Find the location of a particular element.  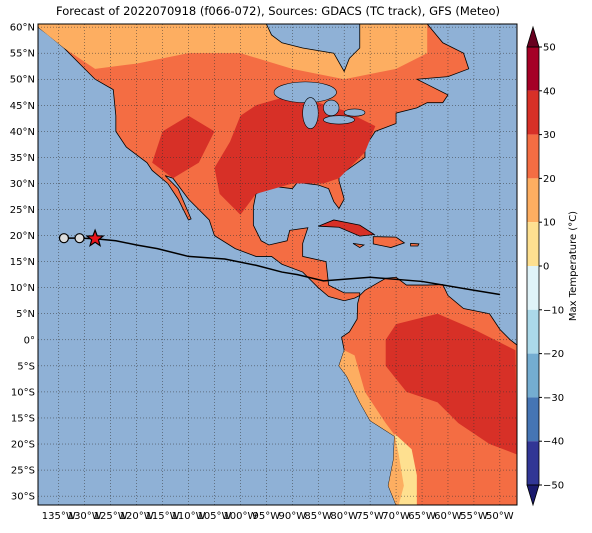

colorbar-tick-label: 20 is located at coordinates (549, 179).